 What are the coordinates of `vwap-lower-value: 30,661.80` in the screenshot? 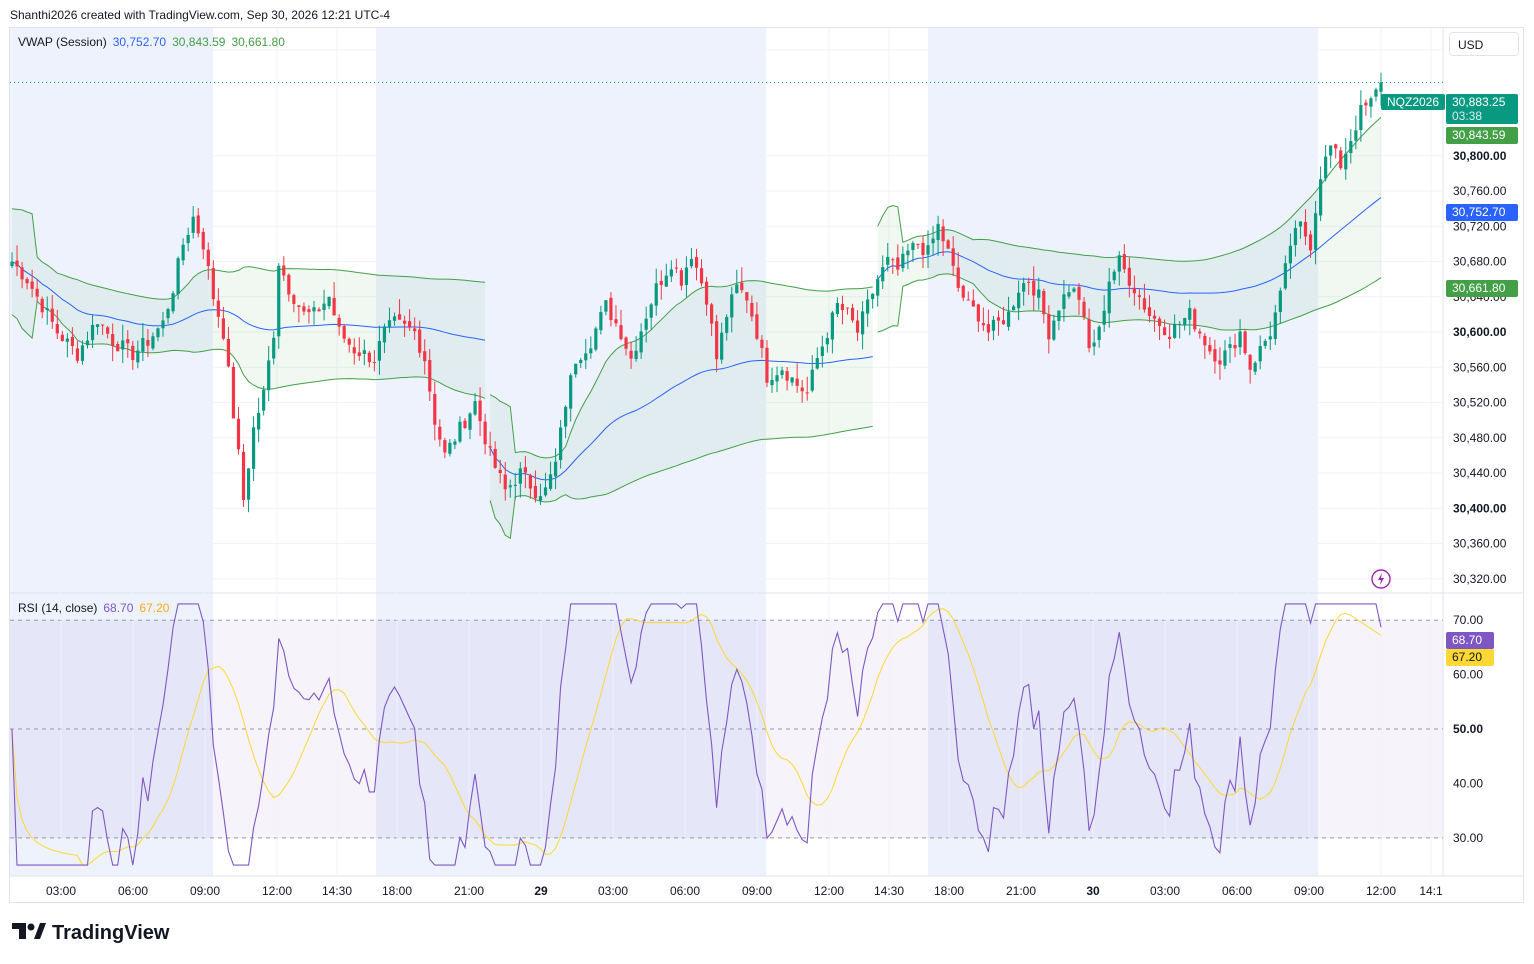 It's located at (258, 42).